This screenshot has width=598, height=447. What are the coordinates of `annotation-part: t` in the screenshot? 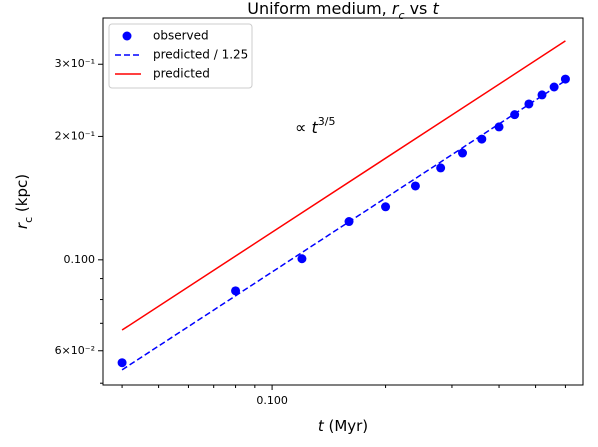 It's located at (315, 127).